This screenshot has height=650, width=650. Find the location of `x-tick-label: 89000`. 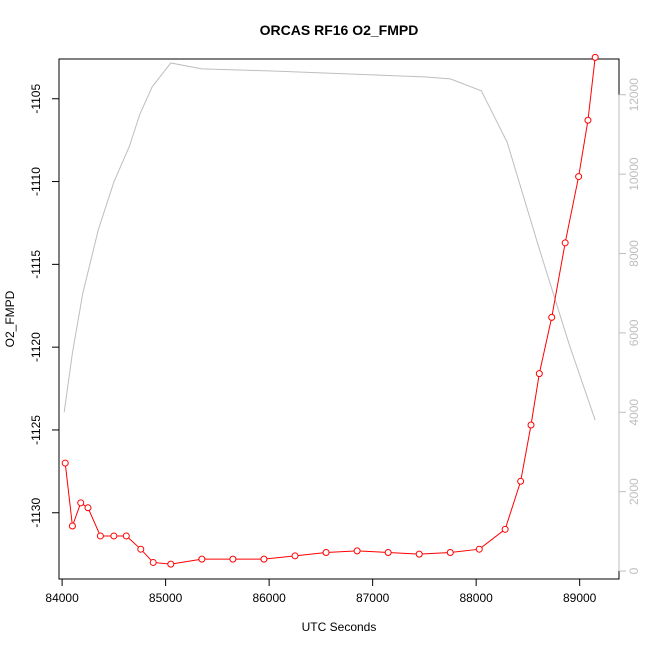

x-tick-label: 89000 is located at coordinates (580, 598).